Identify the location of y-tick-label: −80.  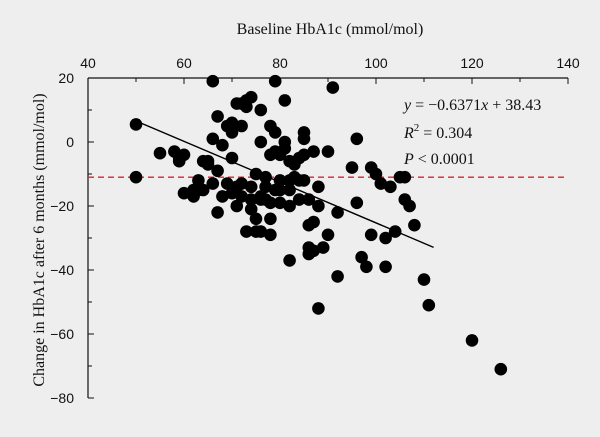
(62, 398).